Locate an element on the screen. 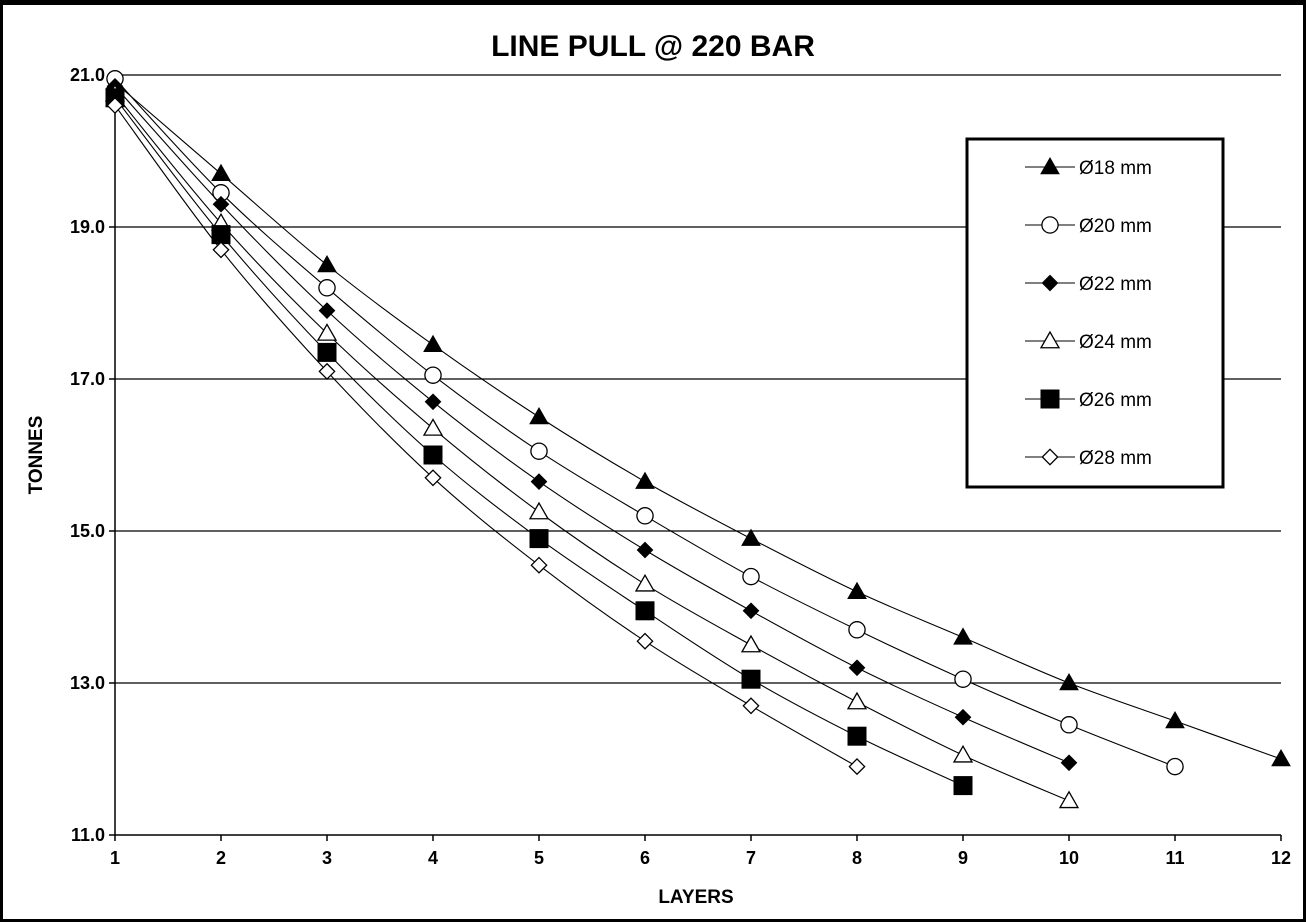 The image size is (1306, 922). y-tick-label: 21.0 is located at coordinates (87, 75).